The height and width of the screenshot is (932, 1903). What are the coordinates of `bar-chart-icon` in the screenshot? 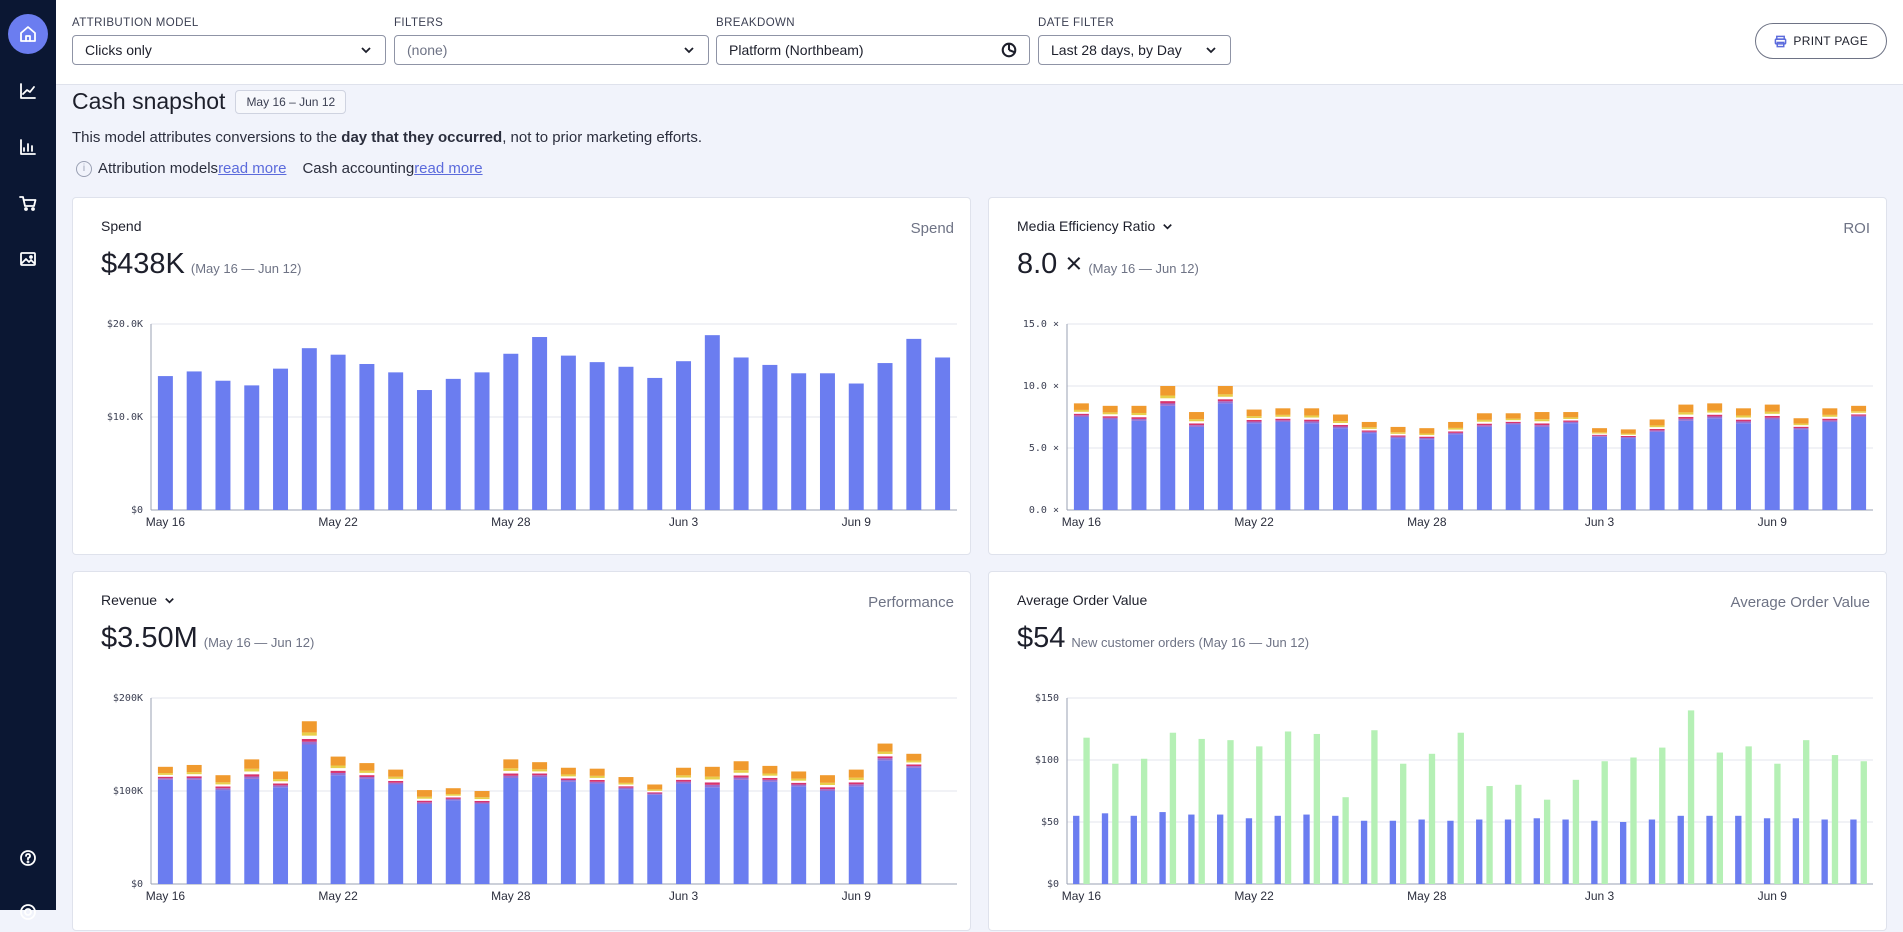 It's located at (28, 147).